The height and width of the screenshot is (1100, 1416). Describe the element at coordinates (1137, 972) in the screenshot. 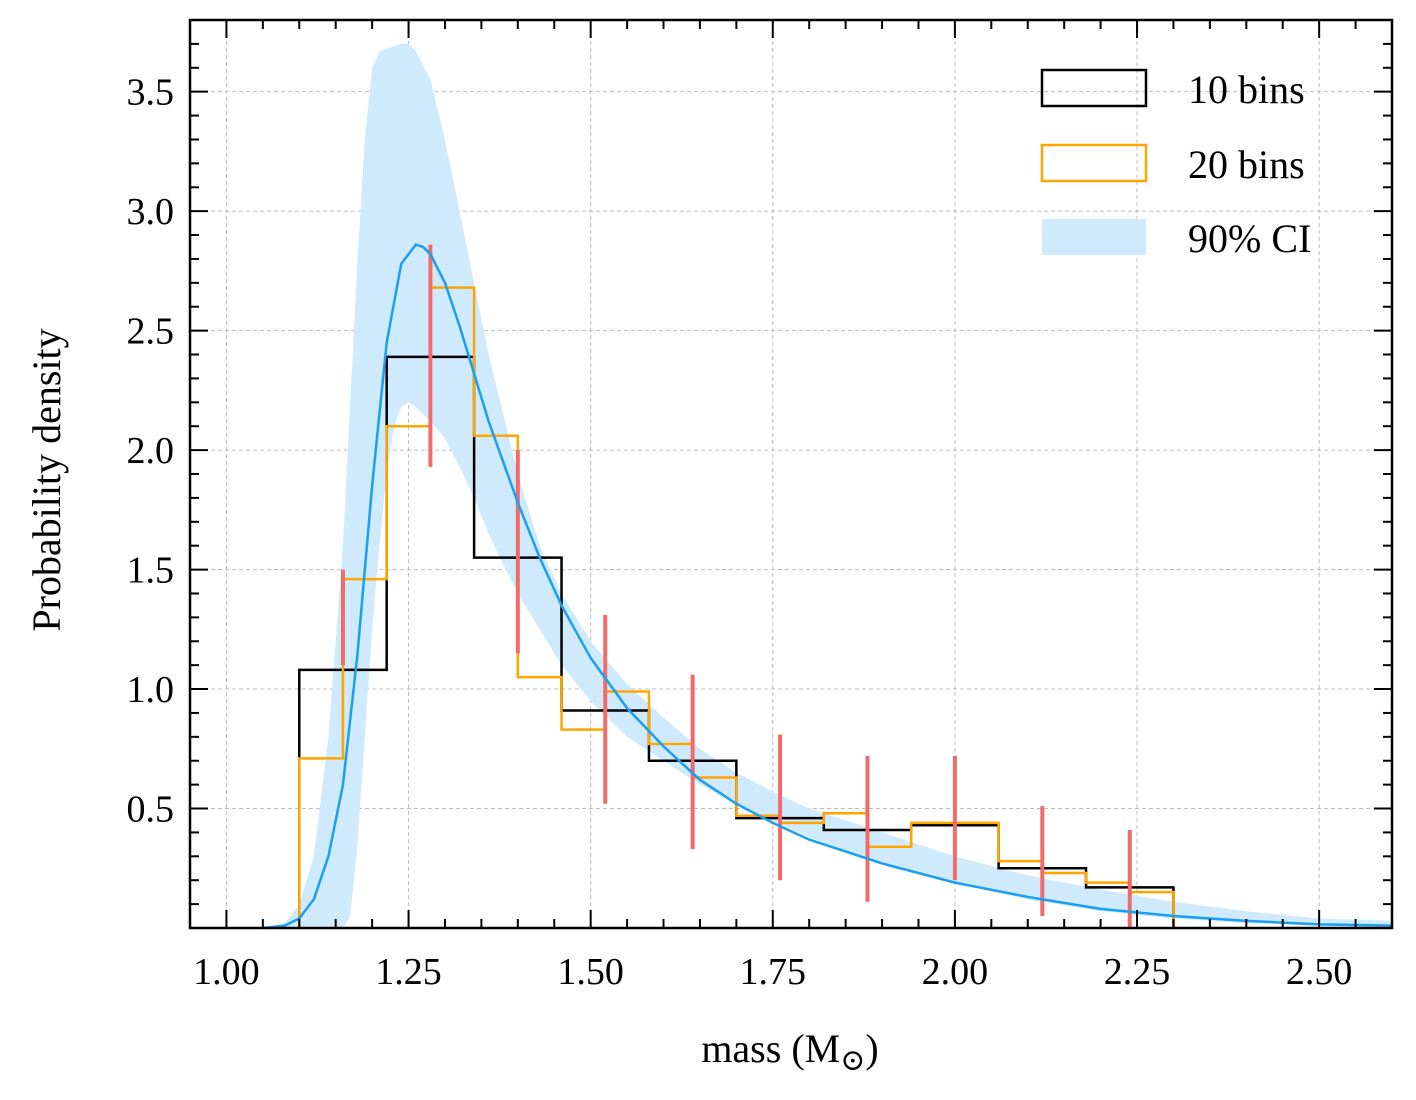

I see `x-tick-label: 2.25` at that location.